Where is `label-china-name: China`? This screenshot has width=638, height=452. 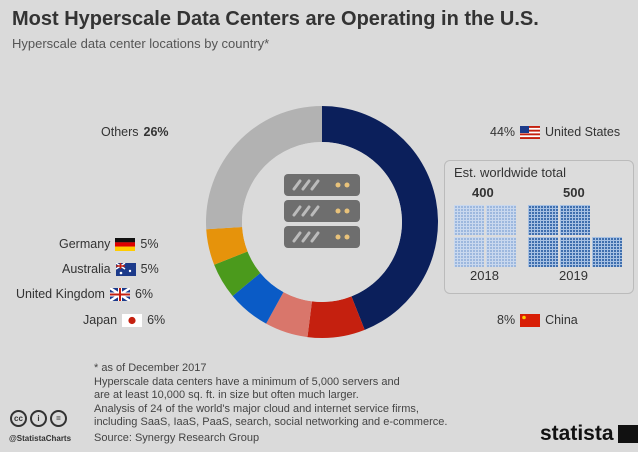 label-china-name: China is located at coordinates (561, 320).